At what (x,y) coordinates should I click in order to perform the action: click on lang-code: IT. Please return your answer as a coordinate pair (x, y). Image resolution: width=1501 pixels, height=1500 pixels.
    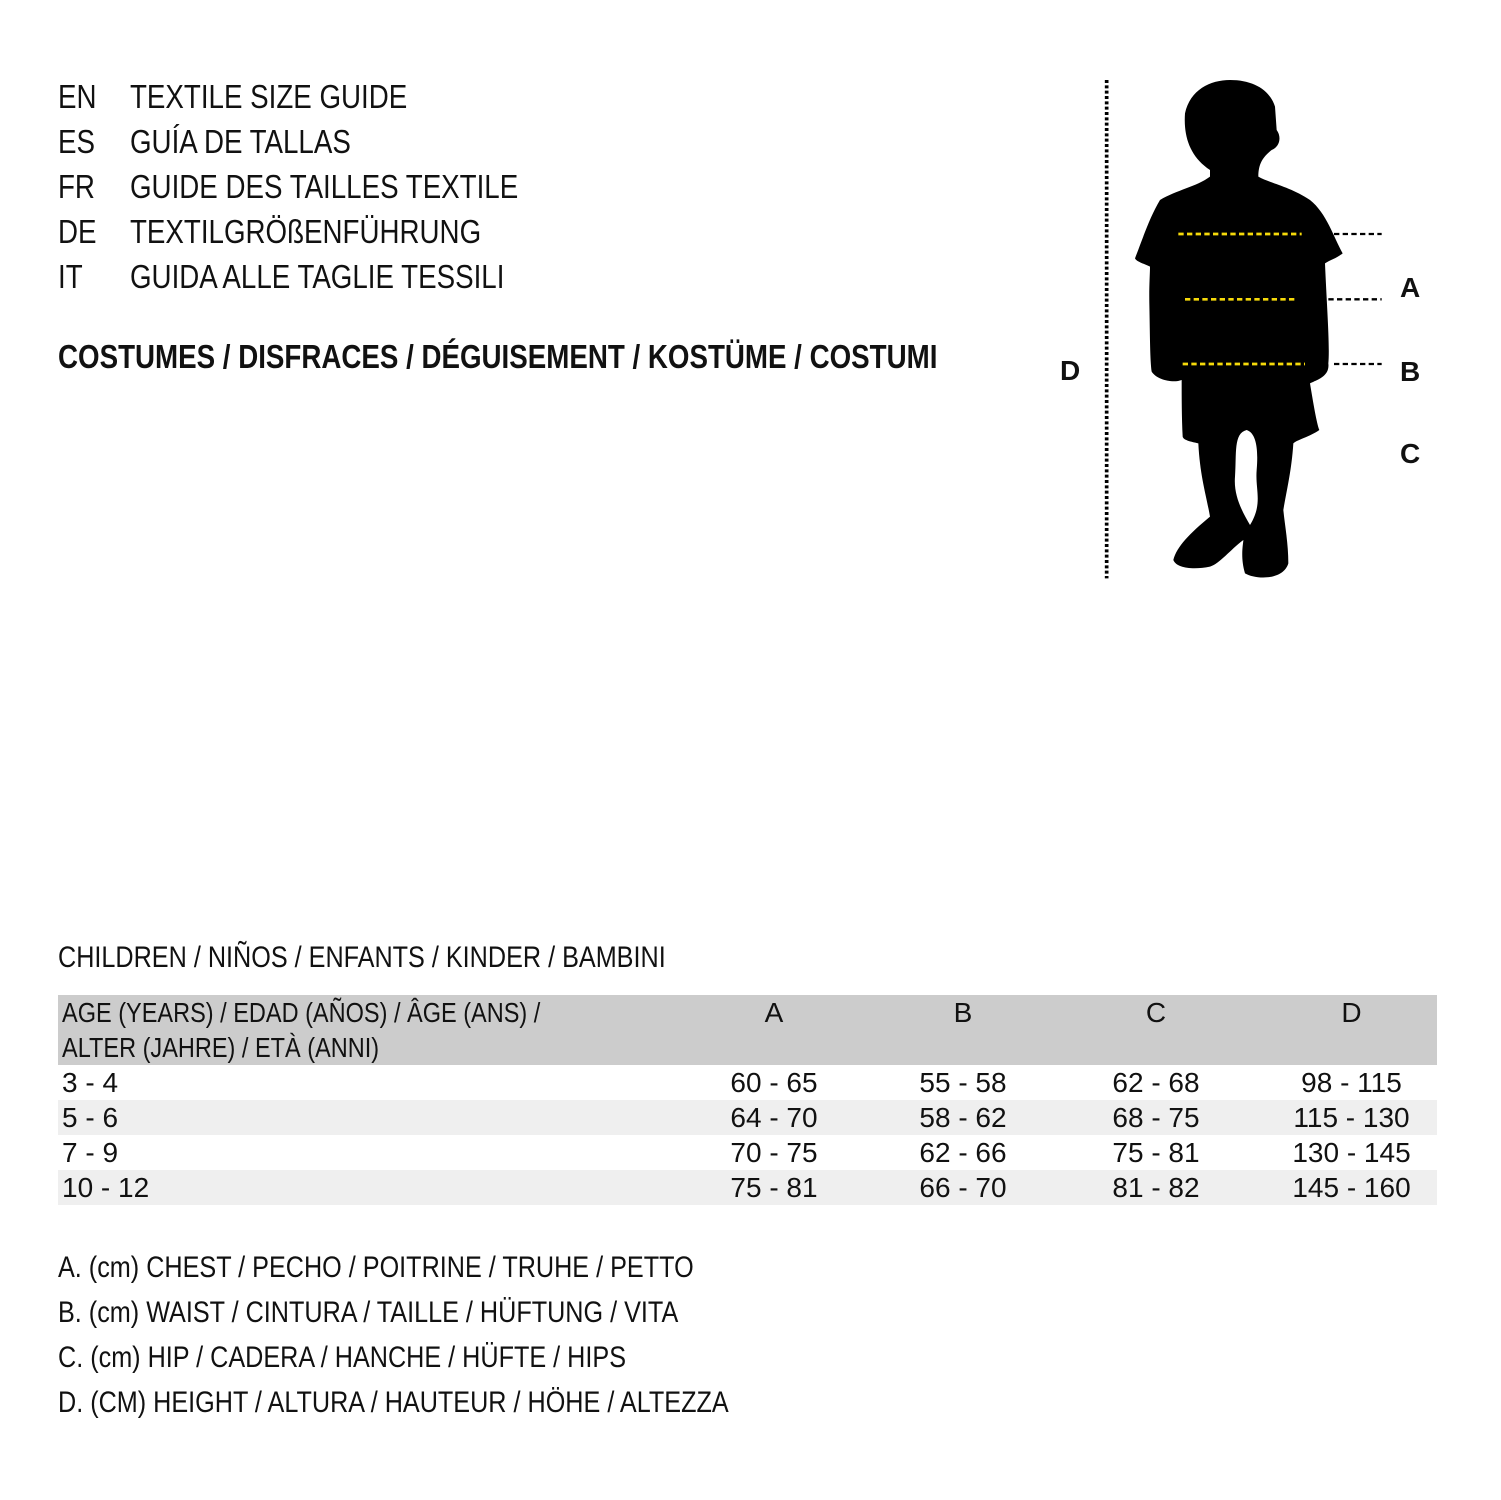
    Looking at the image, I should click on (70, 276).